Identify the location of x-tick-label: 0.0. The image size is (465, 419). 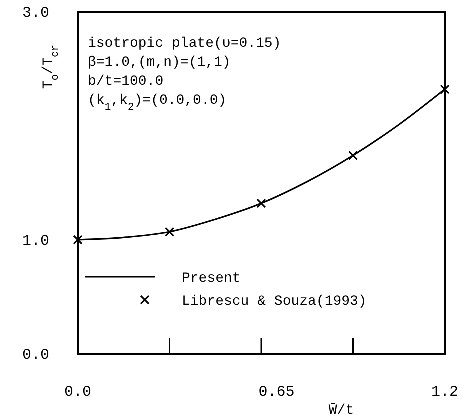
(78, 392).